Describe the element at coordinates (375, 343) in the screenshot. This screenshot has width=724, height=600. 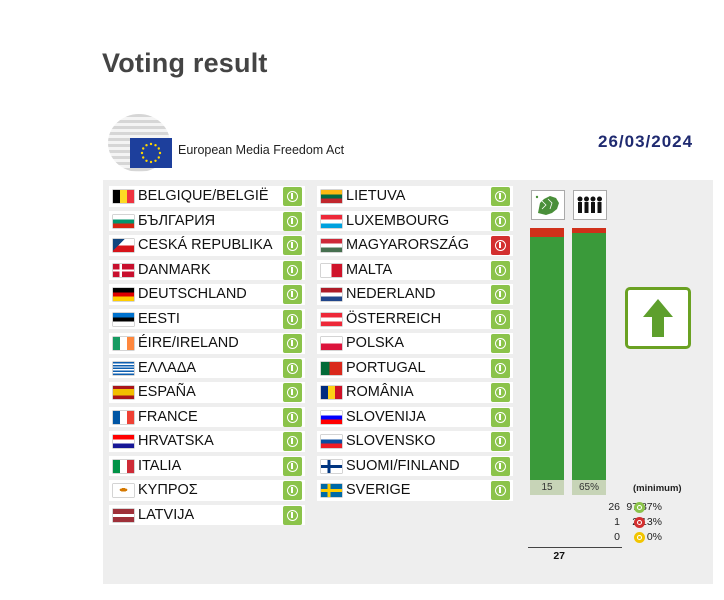
I see `country-name: POLSKA` at that location.